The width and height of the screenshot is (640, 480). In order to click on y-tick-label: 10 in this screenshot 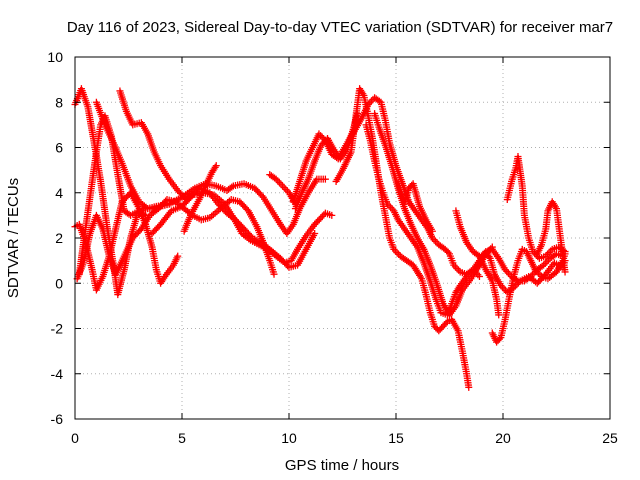, I will do `click(55, 57)`.